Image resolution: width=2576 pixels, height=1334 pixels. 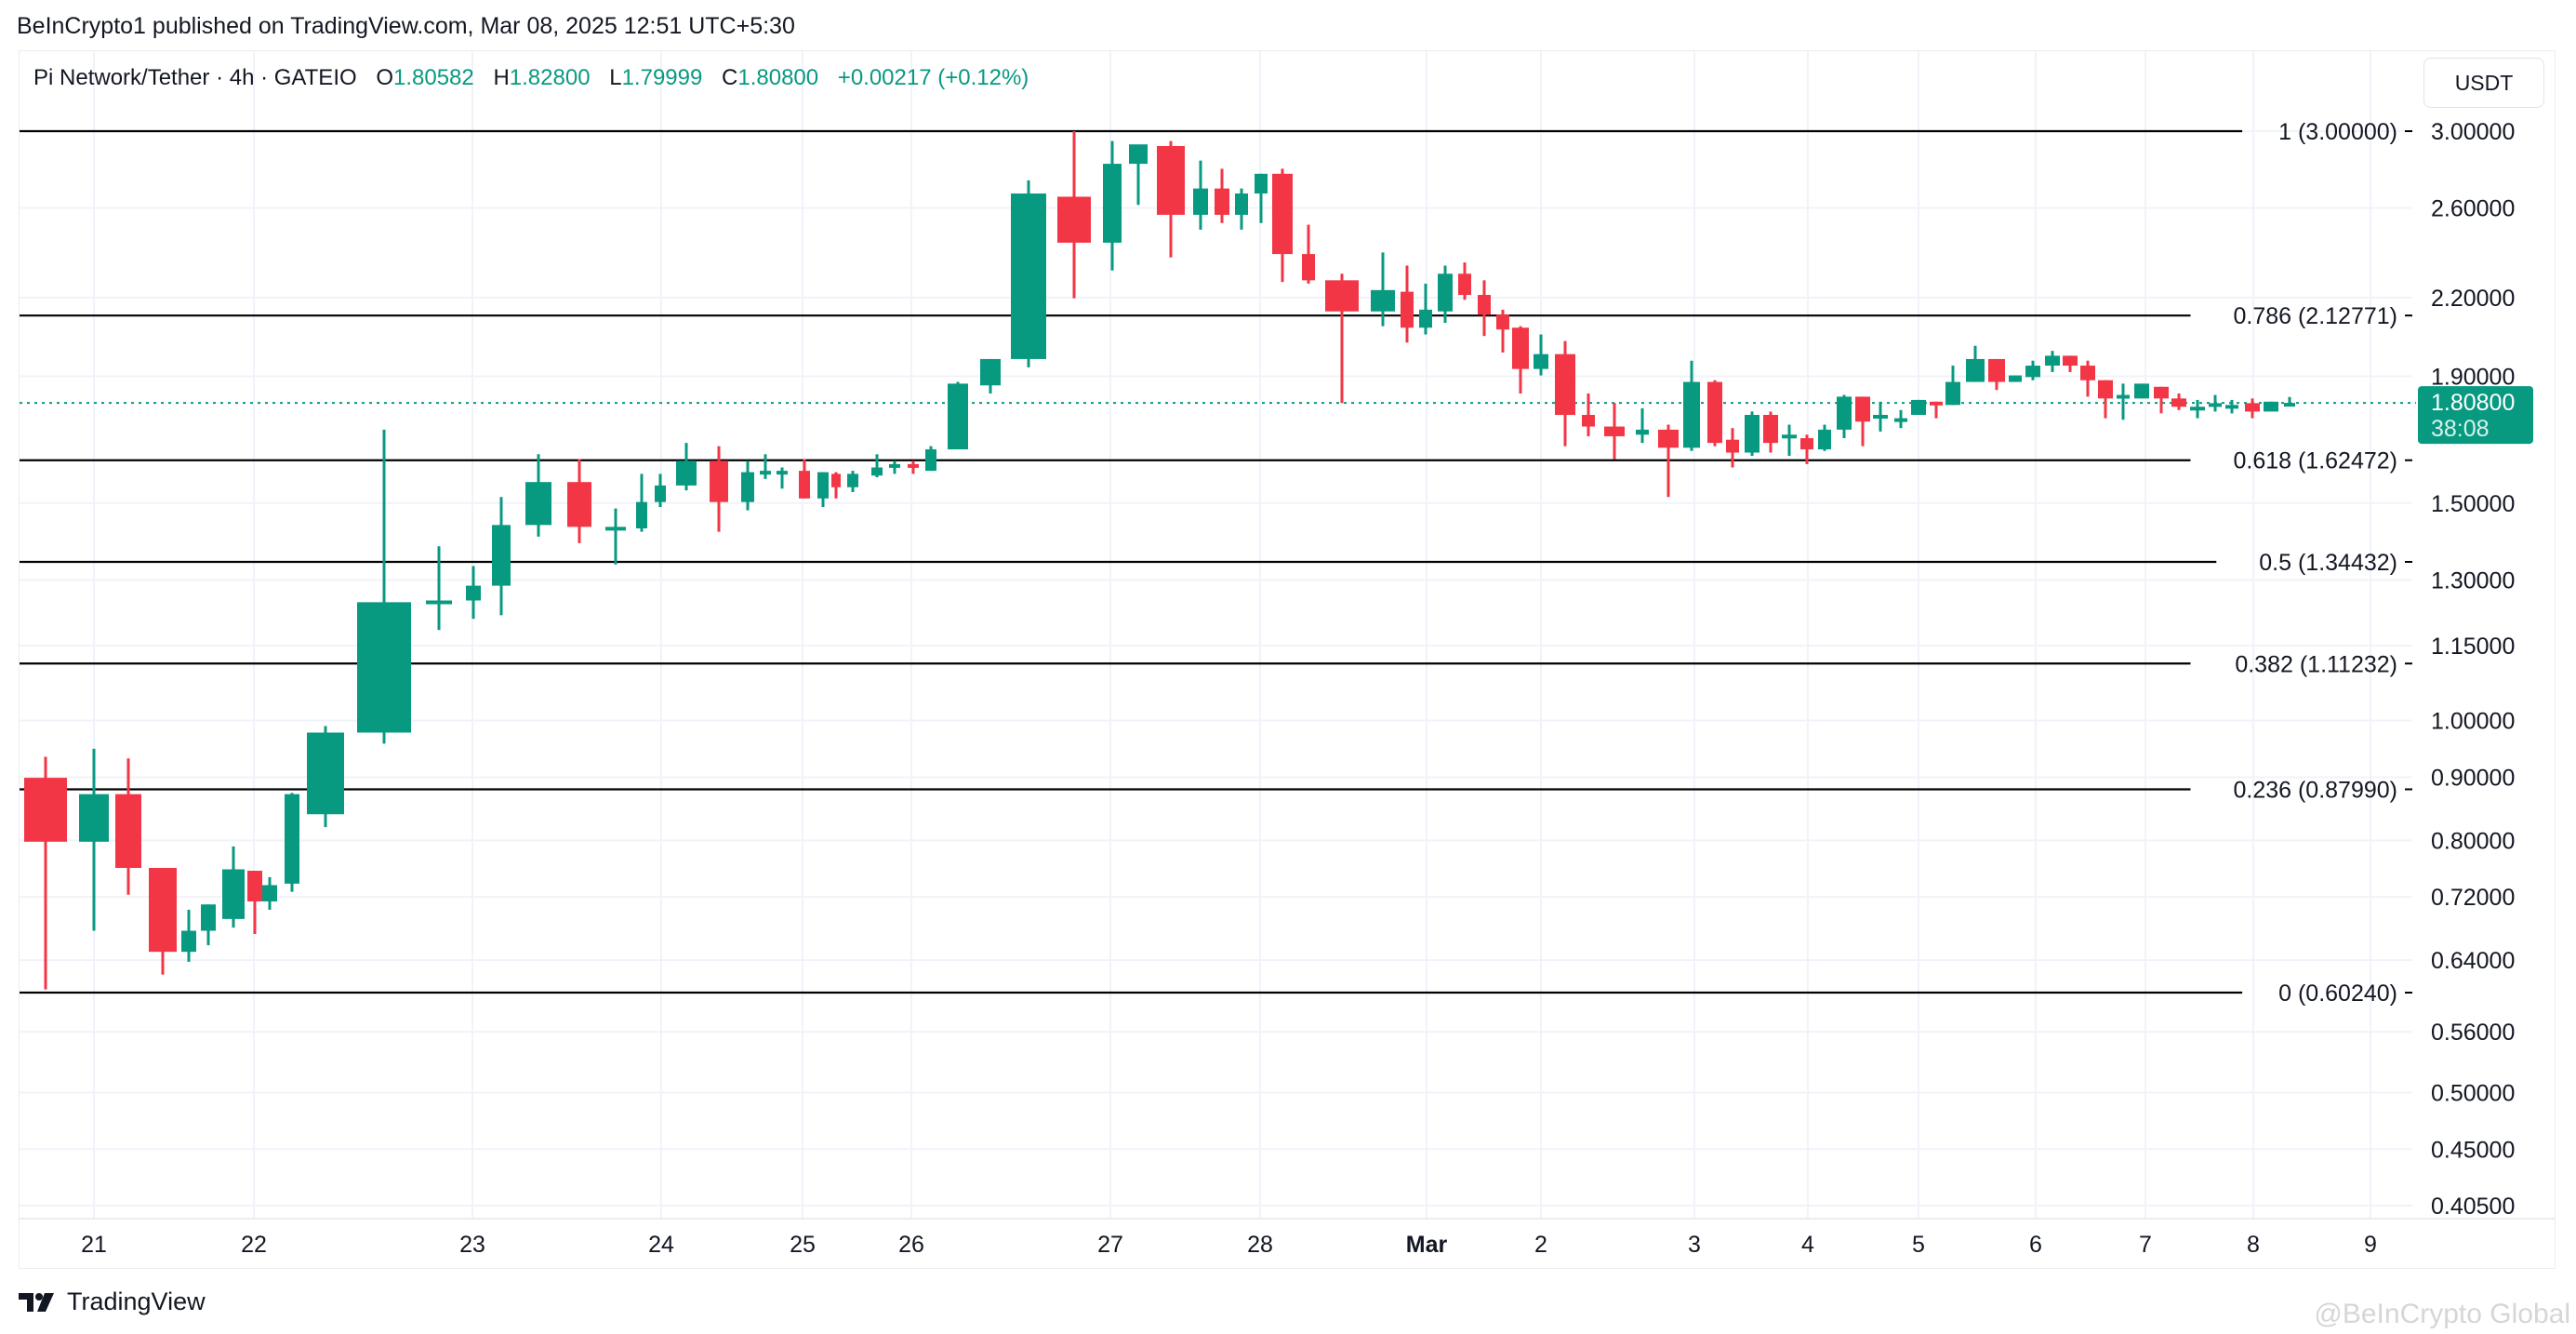 What do you see at coordinates (2473, 581) in the screenshot?
I see `price-tick-label: 1.30000` at bounding box center [2473, 581].